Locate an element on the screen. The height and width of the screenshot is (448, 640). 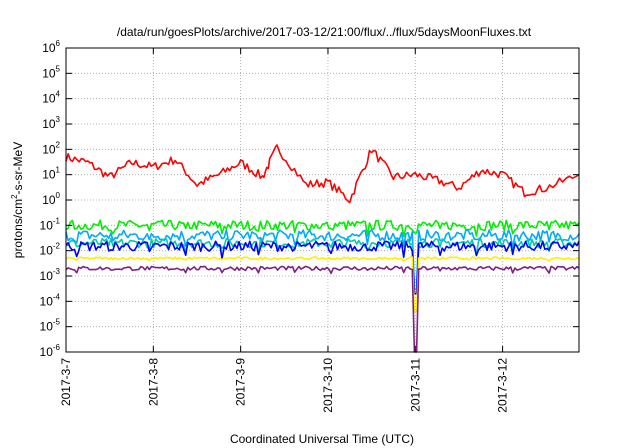
y-tick-label: 10⁻⁶ is located at coordinates (50, 351).